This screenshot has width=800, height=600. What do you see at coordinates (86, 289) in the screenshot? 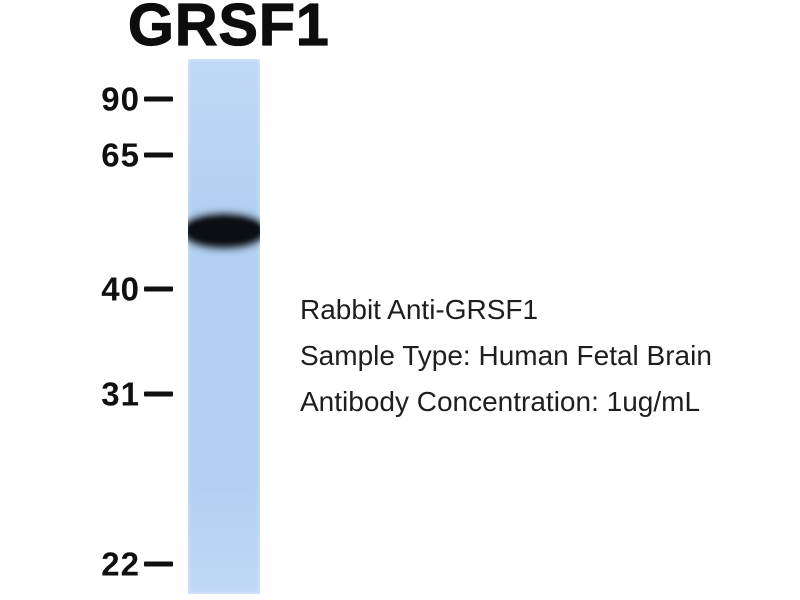
I see `mw-marker-40: 40` at bounding box center [86, 289].